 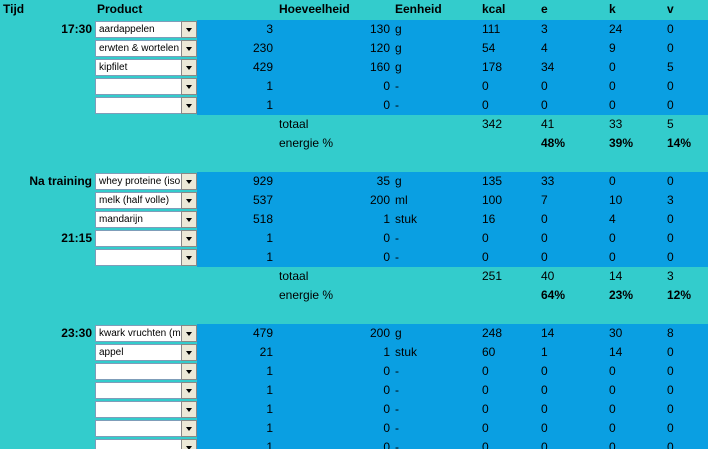 What do you see at coordinates (138, 219) in the screenshot?
I see `product-dropdown: mandarijn` at bounding box center [138, 219].